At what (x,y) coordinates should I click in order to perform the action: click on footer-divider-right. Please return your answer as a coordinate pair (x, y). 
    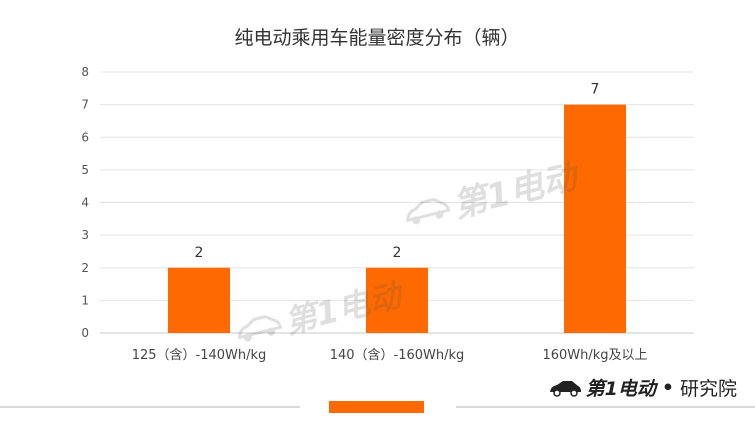
    Looking at the image, I should click on (605, 407).